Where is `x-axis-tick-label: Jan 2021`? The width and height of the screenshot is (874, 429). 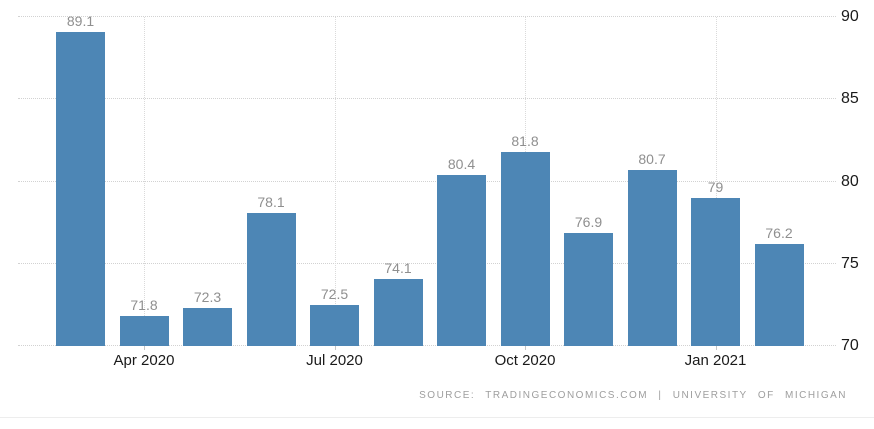
x-axis-tick-label: Jan 2021 is located at coordinates (715, 360).